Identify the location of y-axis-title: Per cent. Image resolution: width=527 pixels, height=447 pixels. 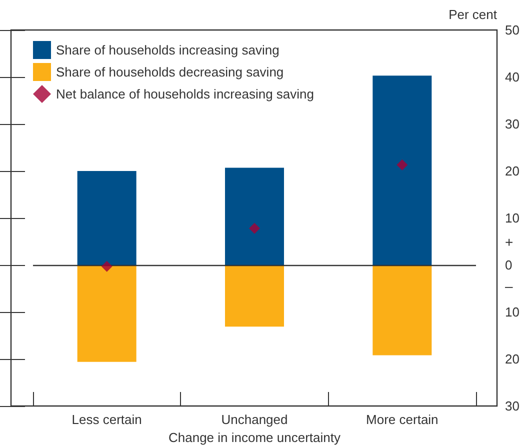
(473, 14).